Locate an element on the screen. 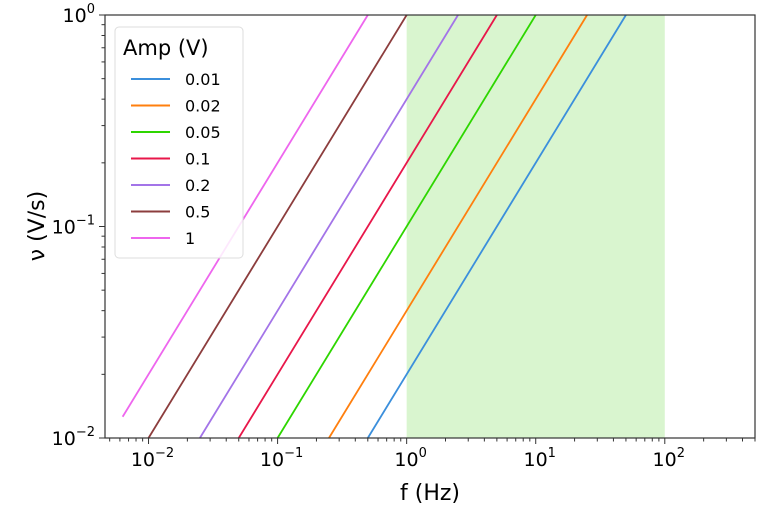 The height and width of the screenshot is (514, 760). x-tick-label: 10⁻² is located at coordinates (152, 458).